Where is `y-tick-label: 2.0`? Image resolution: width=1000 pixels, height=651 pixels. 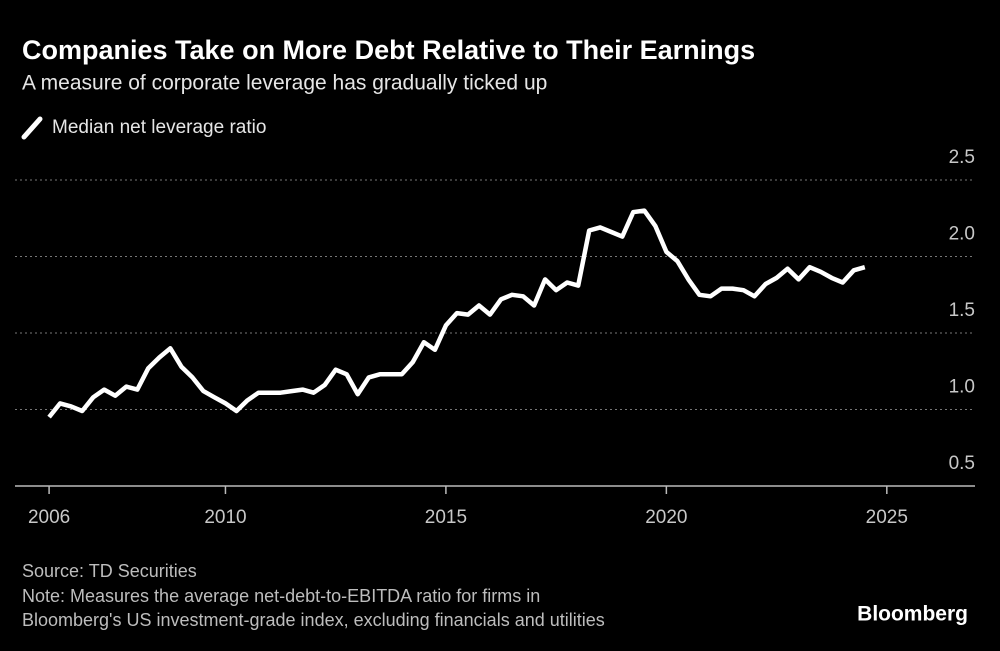 y-tick-label: 2.0 is located at coordinates (962, 234).